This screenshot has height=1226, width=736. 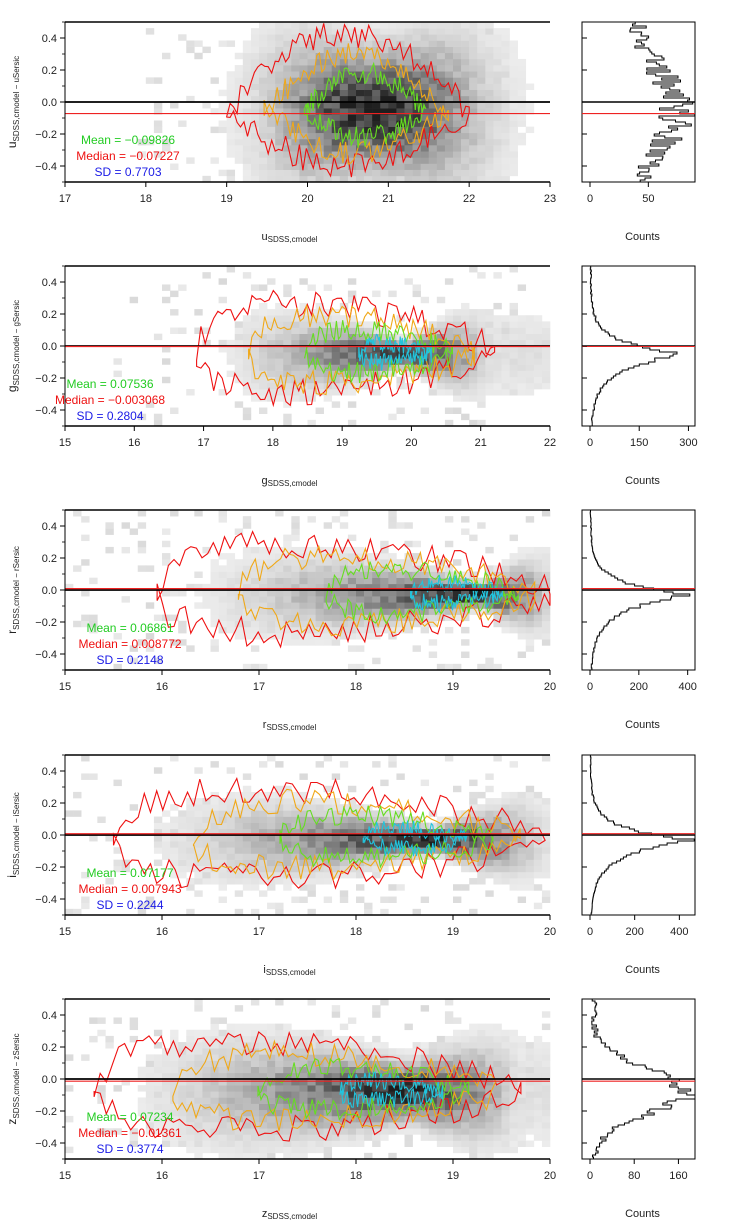 What do you see at coordinates (49, 1016) in the screenshot?
I see `y-tick-label: 0.4` at bounding box center [49, 1016].